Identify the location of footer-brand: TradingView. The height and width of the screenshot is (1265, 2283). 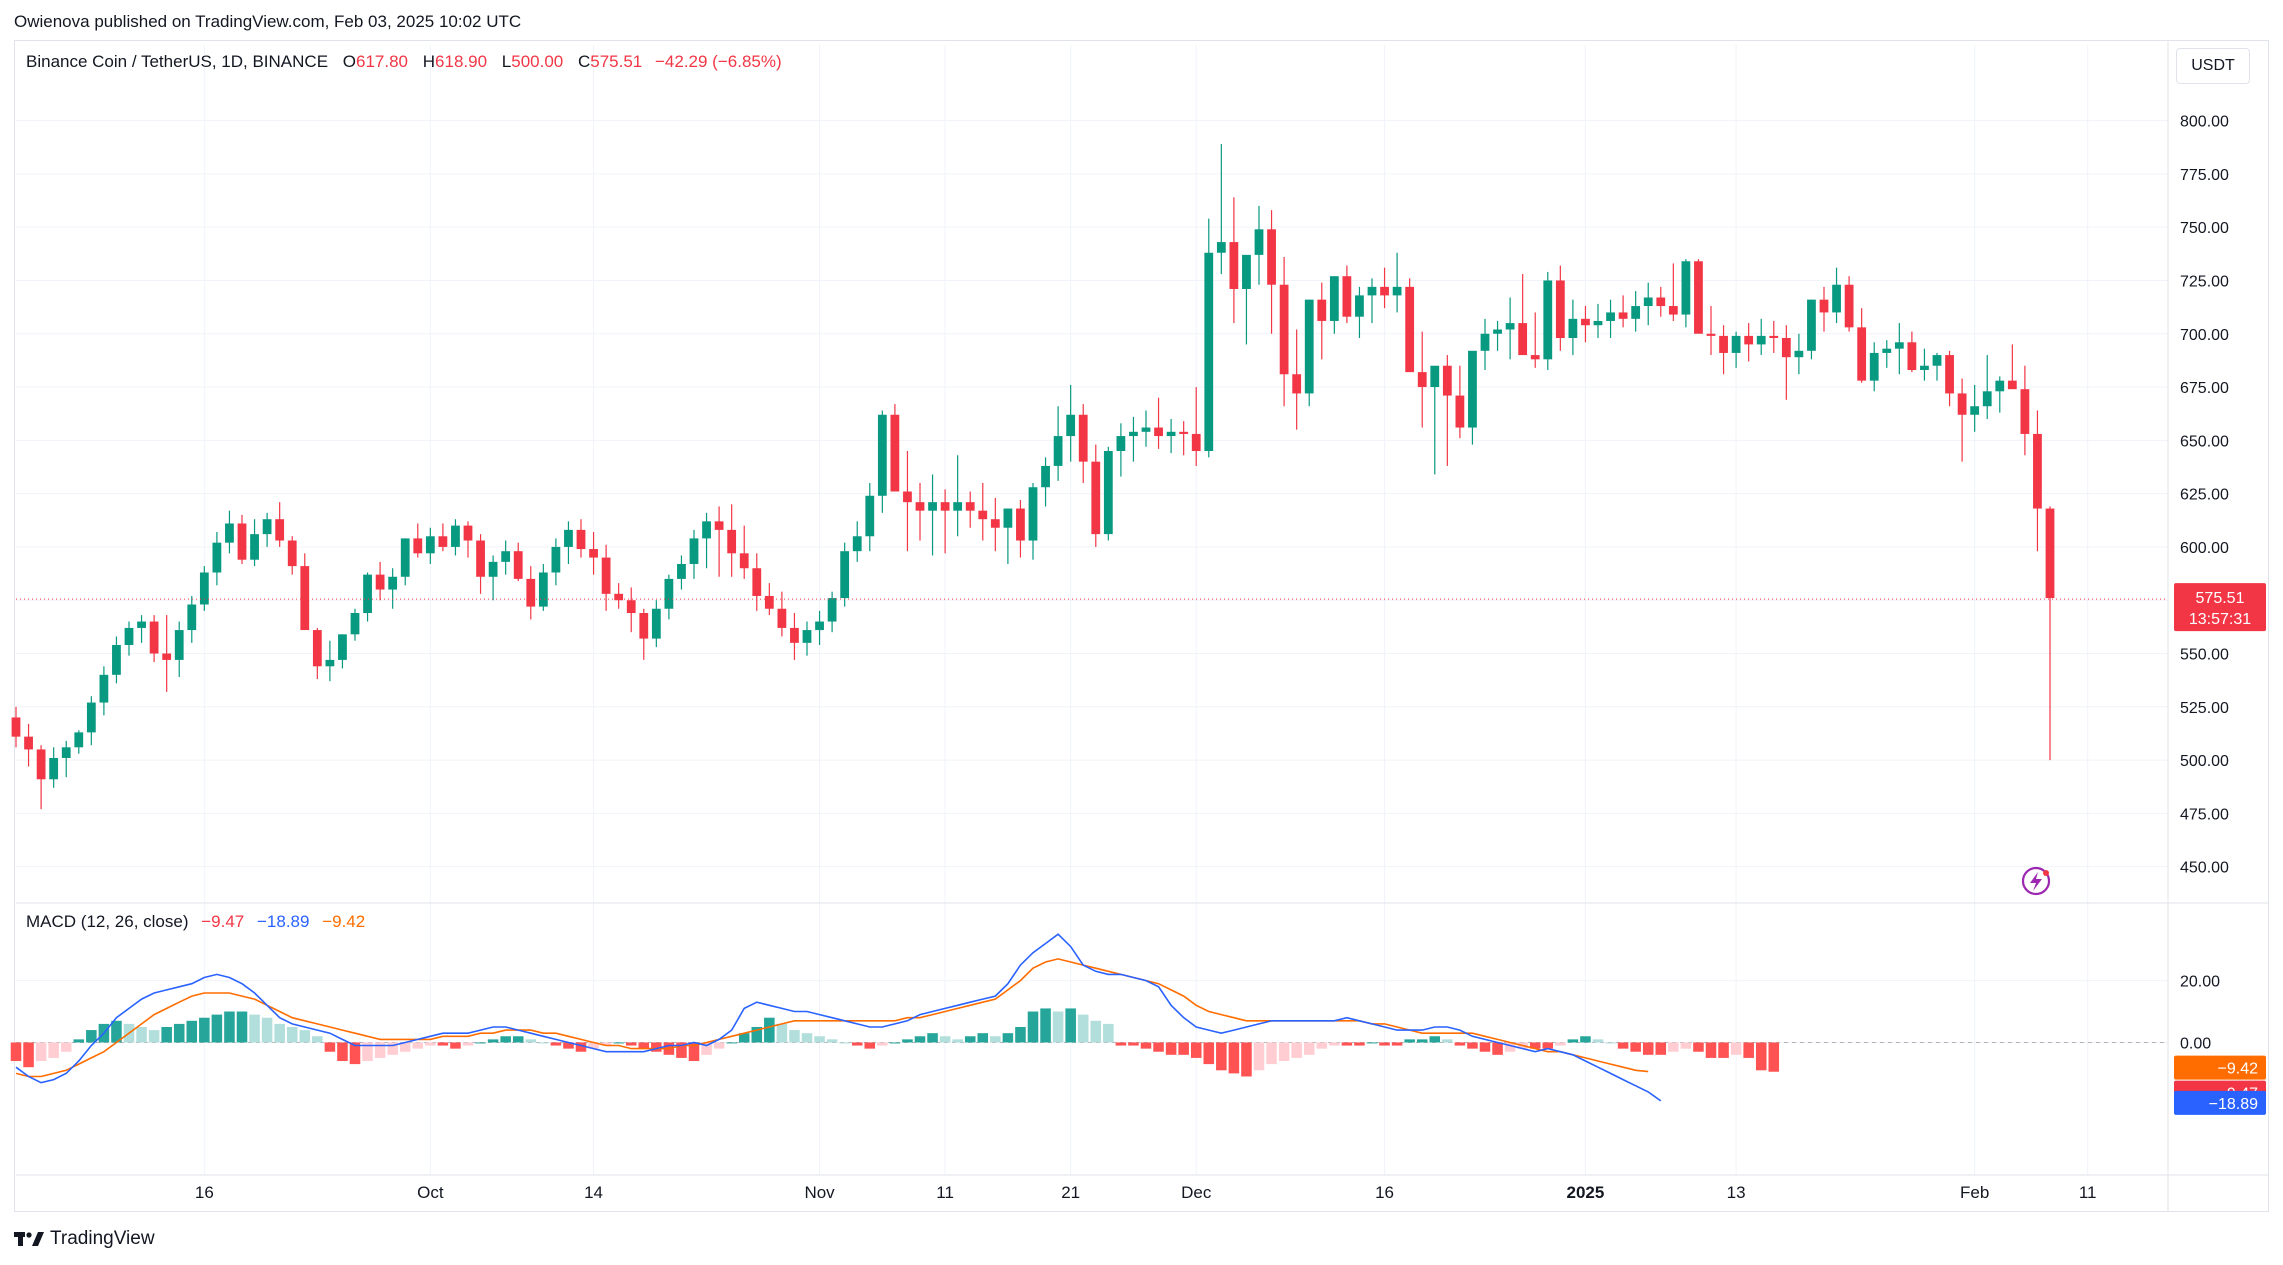
(84, 1239).